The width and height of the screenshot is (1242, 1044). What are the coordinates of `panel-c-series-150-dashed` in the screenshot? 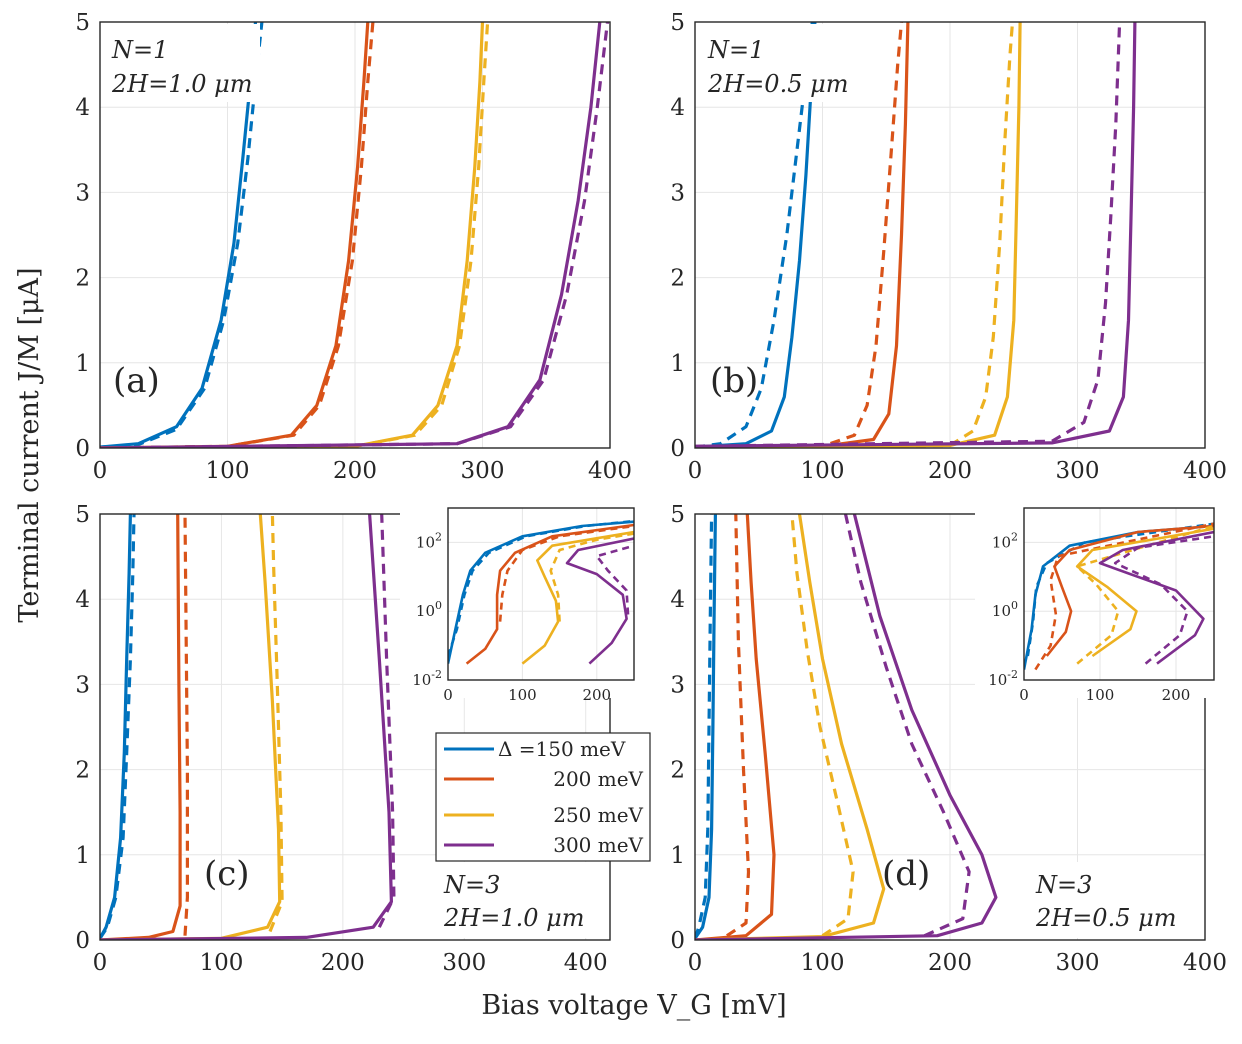 It's located at (118, 727).